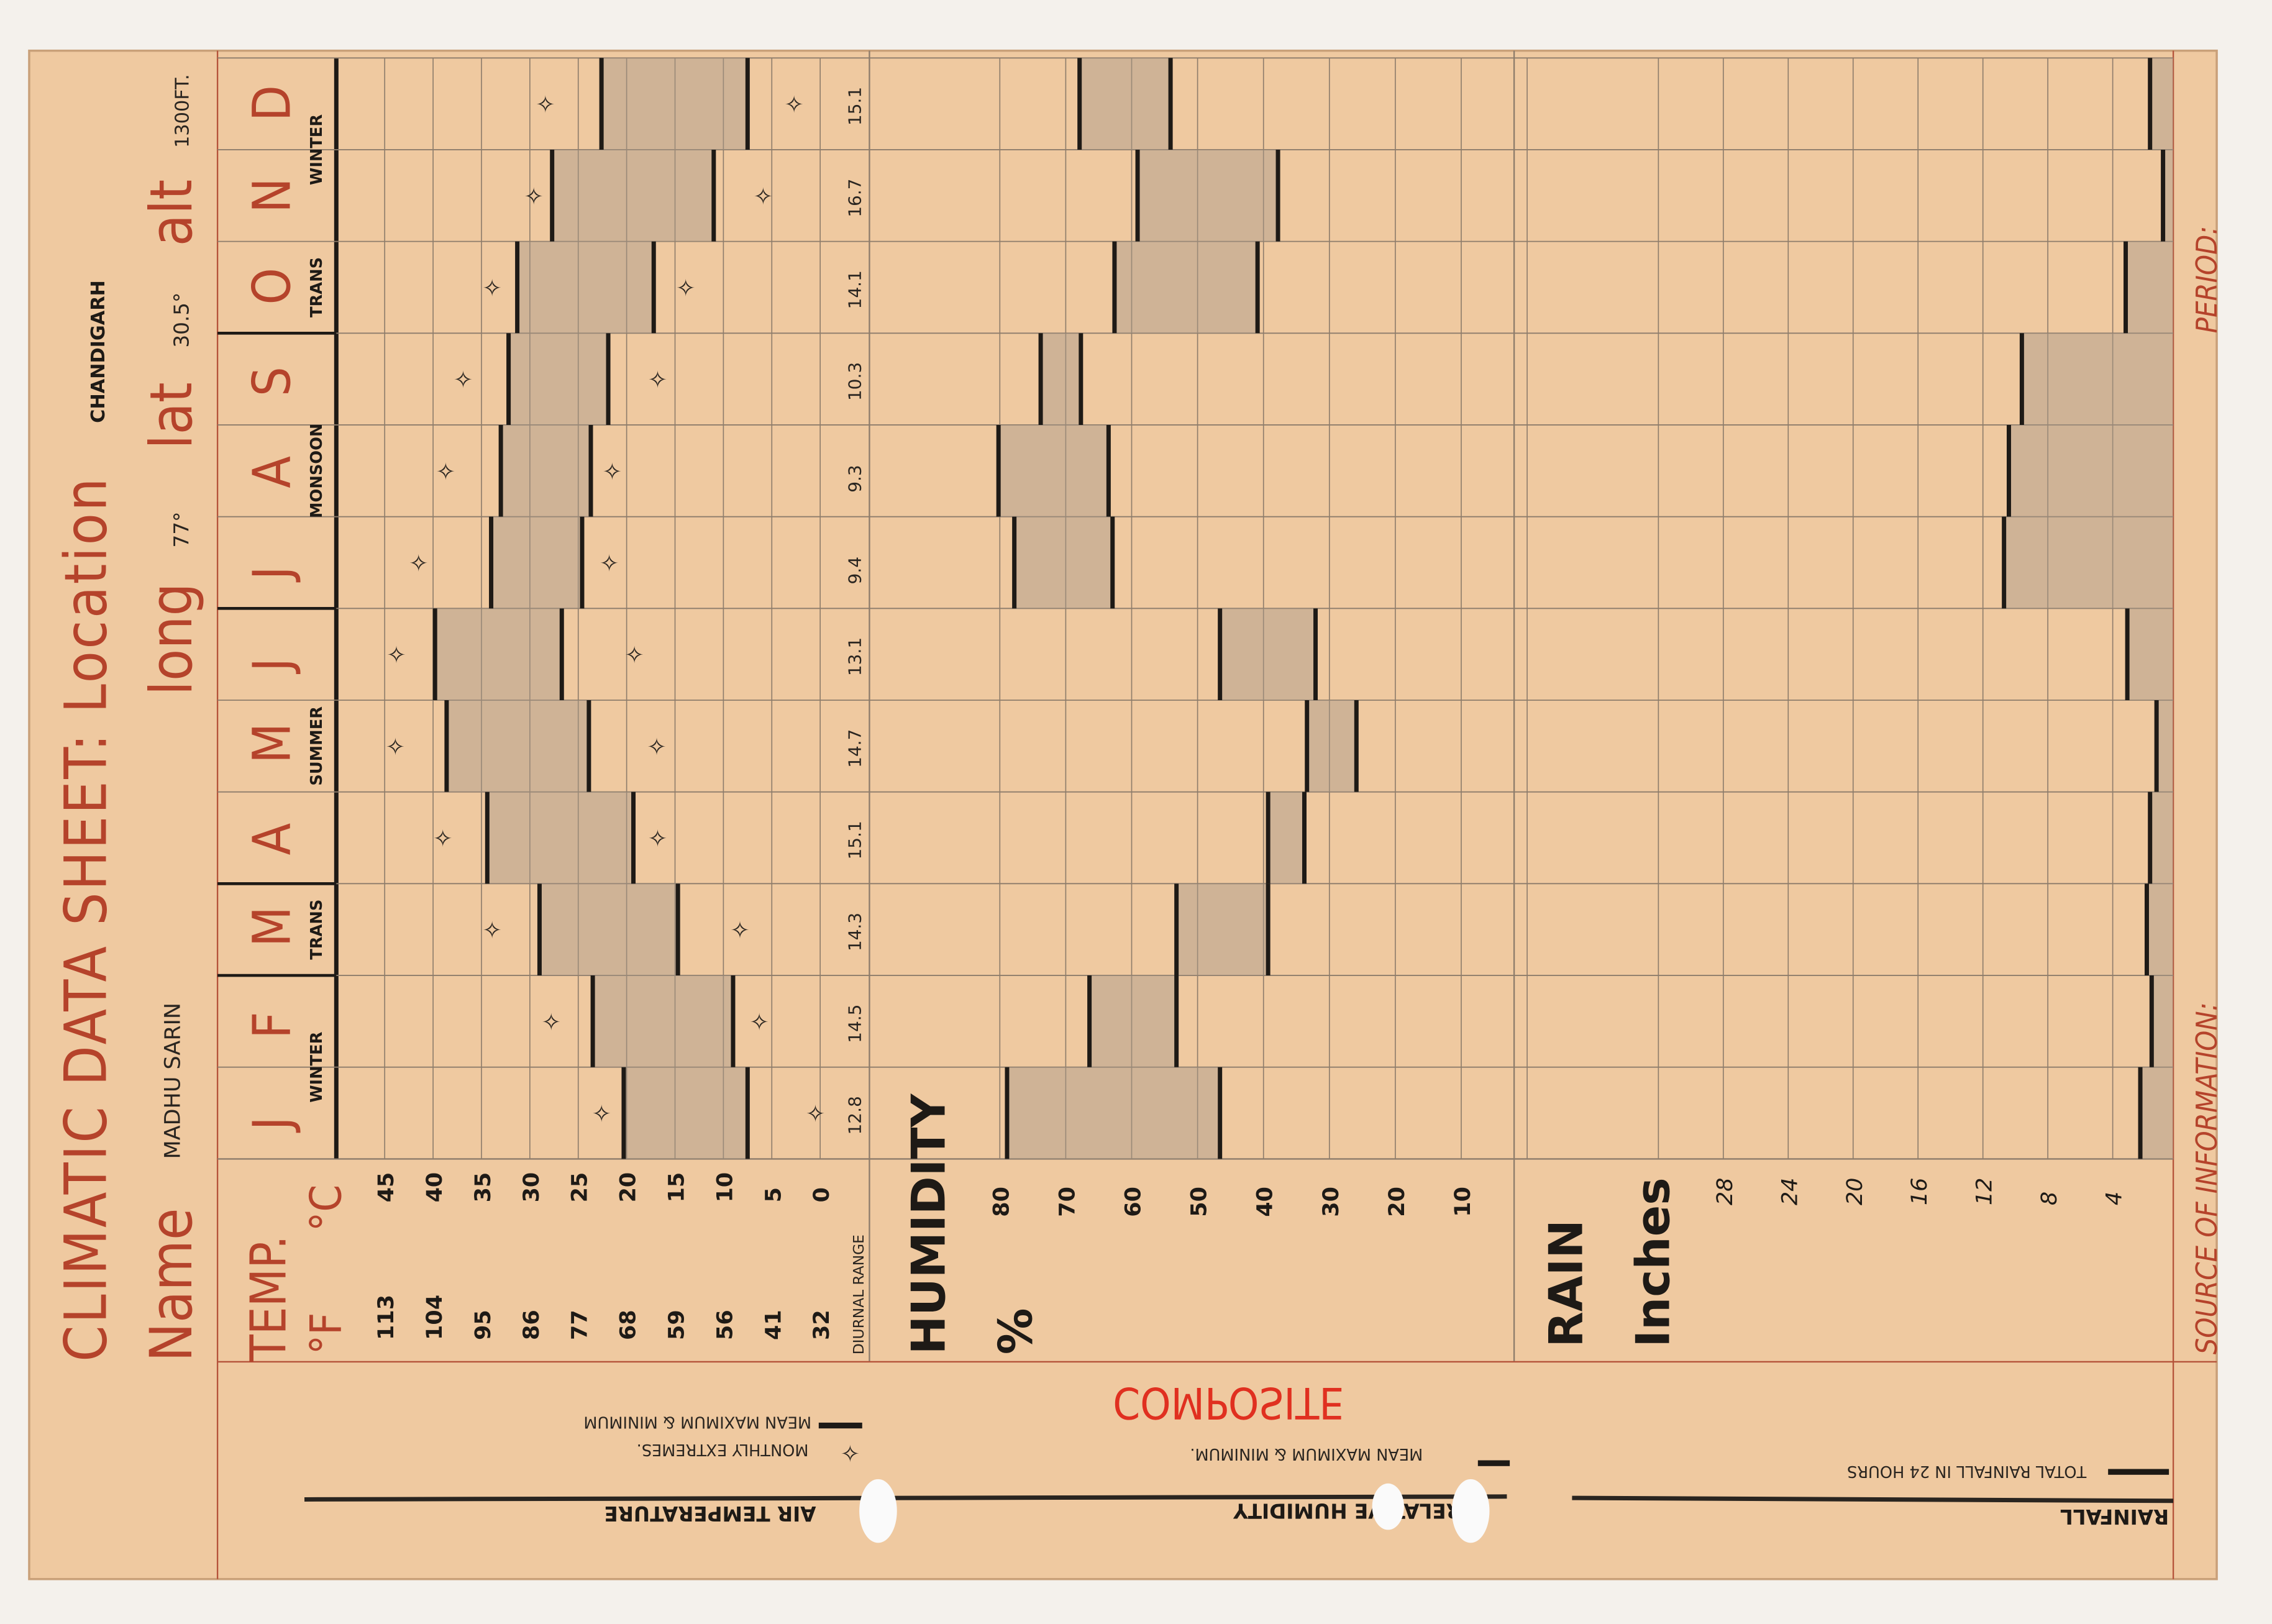  What do you see at coordinates (697, 1422) in the screenshot?
I see `legend-temp-mean: MEAN MAXIMUM & MINIMUM` at bounding box center [697, 1422].